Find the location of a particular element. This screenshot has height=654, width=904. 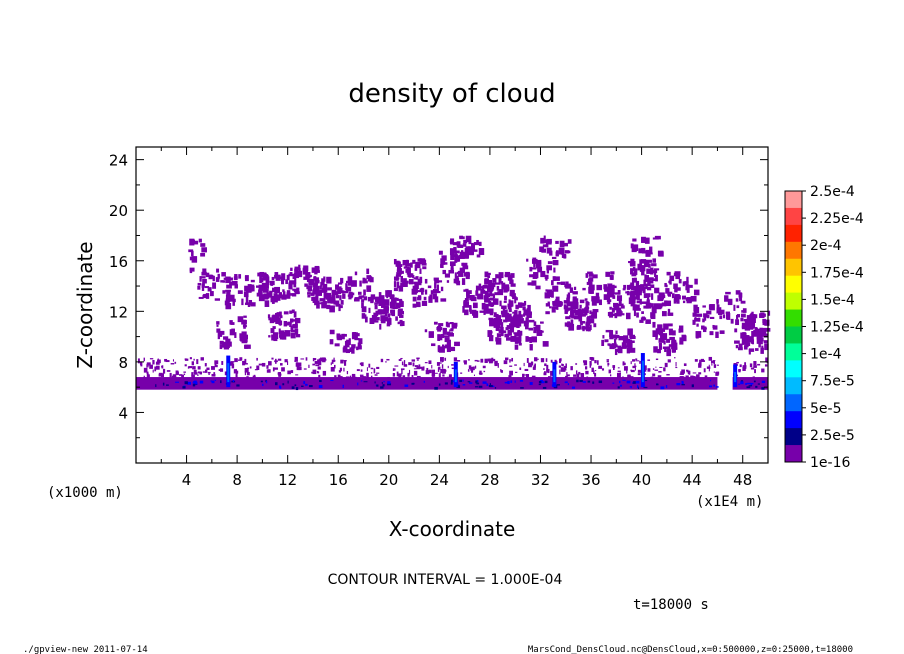

x-tick-label-28: 28 is located at coordinates (489, 480).